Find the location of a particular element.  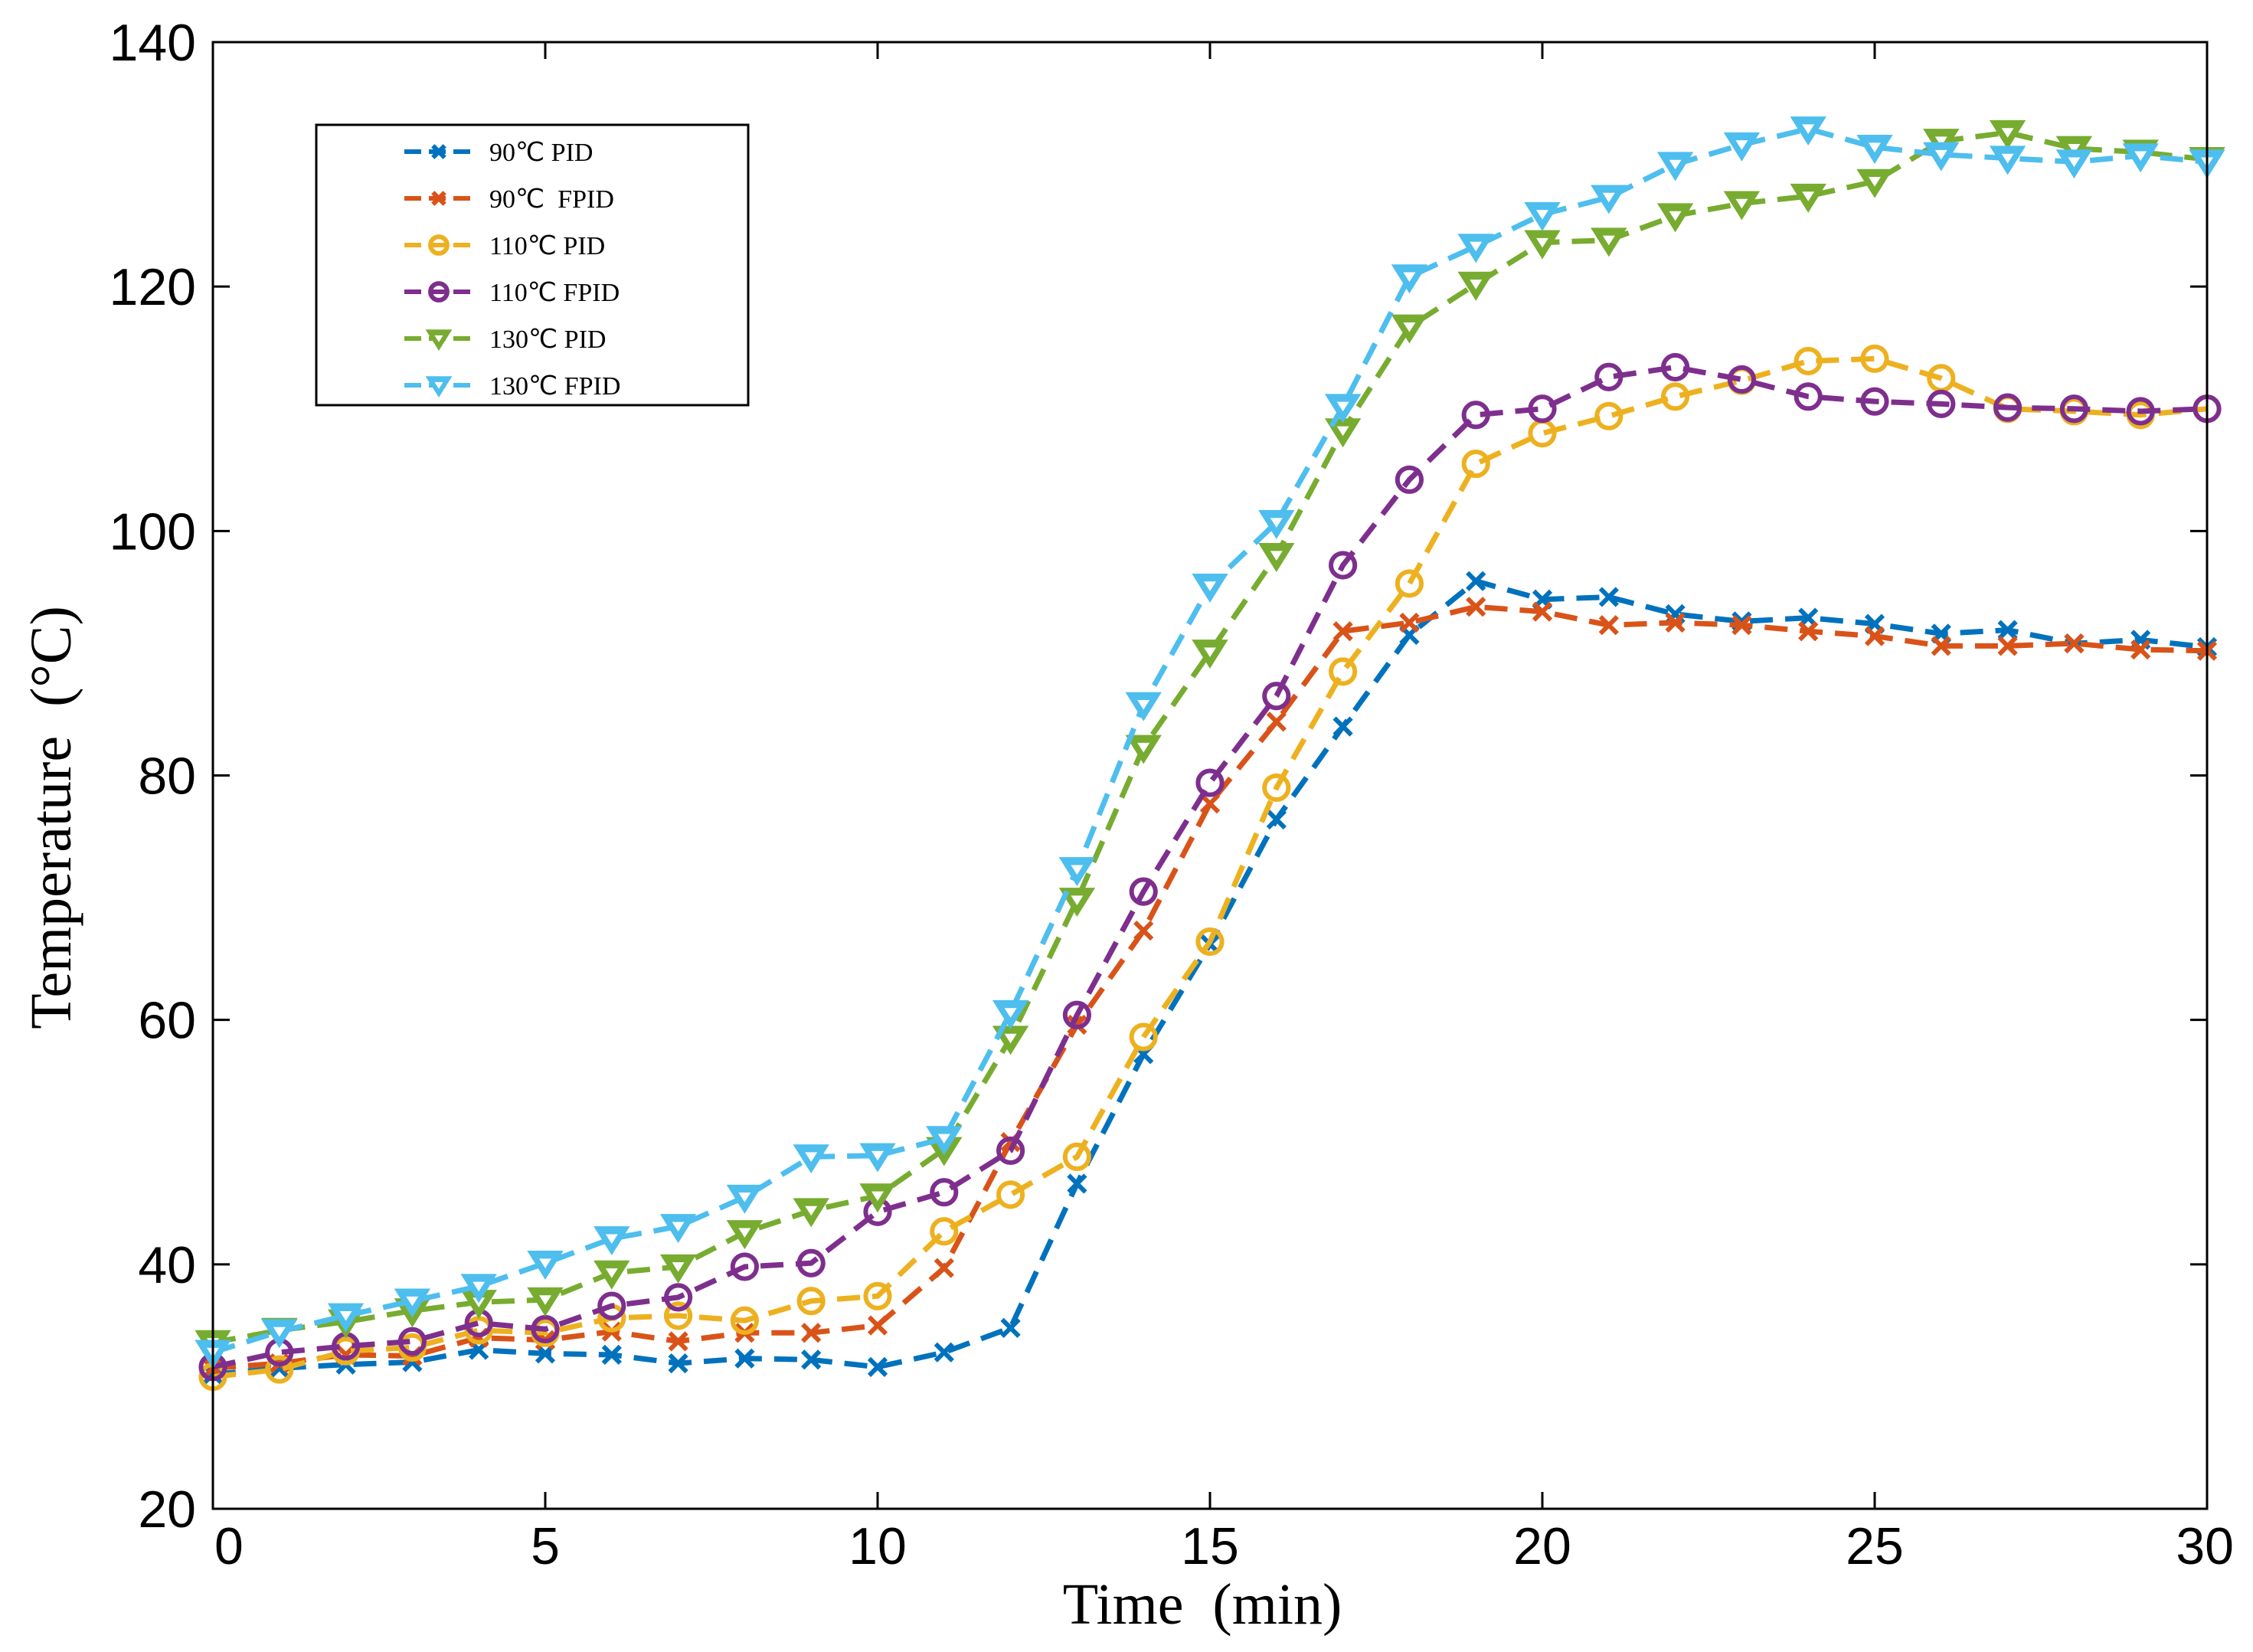

legend-box is located at coordinates (532, 265).